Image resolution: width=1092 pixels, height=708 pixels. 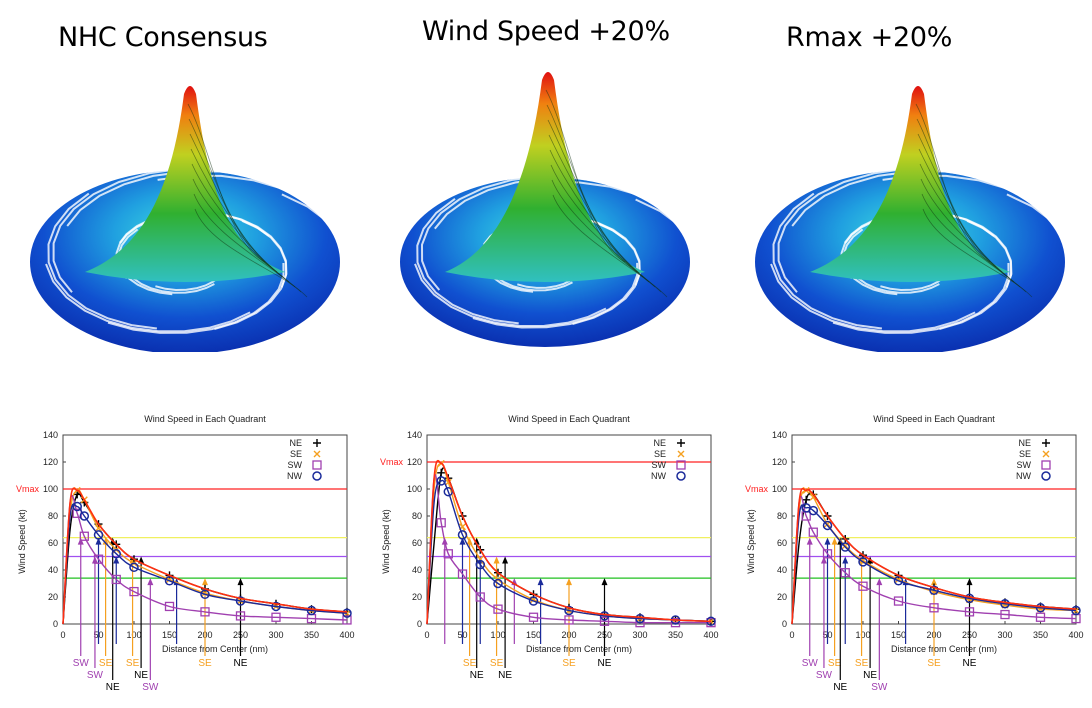 What do you see at coordinates (840, 687) in the screenshot?
I see `radius-label: NE` at bounding box center [840, 687].